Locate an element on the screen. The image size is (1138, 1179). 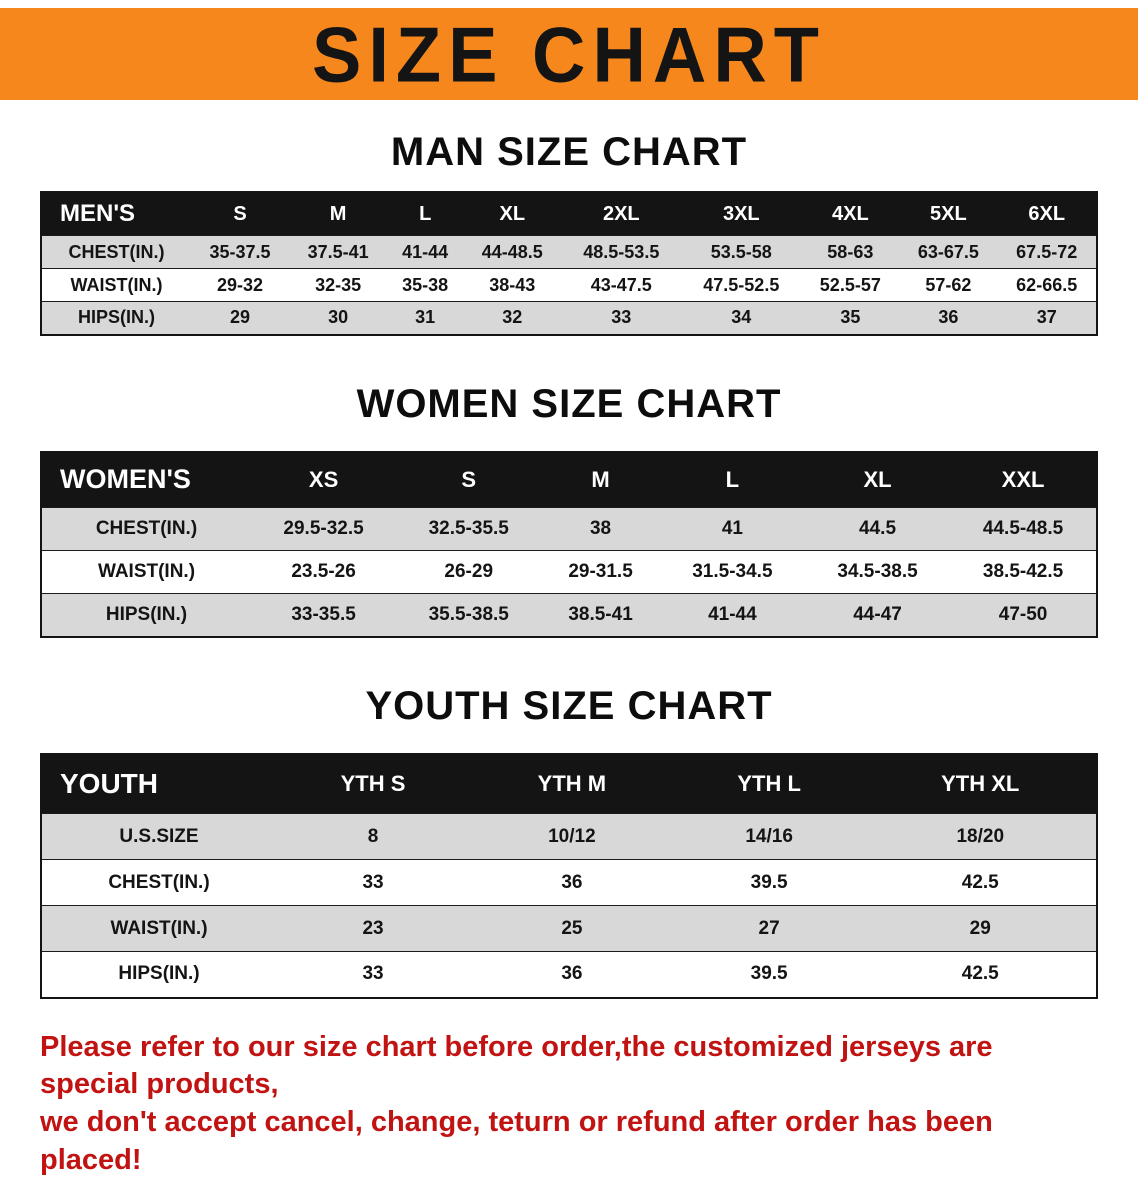
size-value-cell: 52.5-57 is located at coordinates (850, 285).